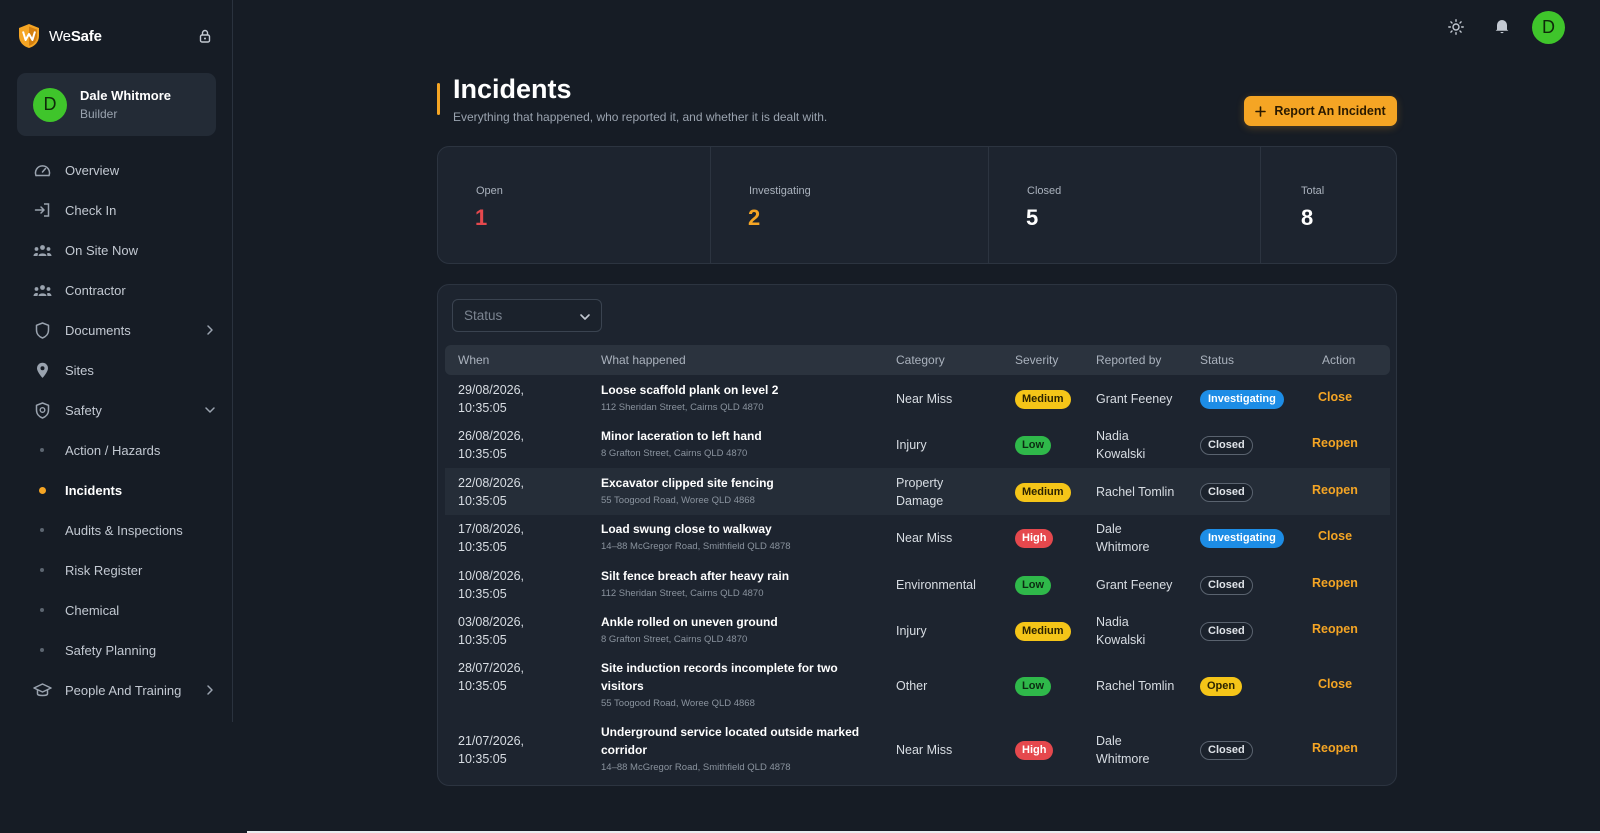 The image size is (1600, 833). What do you see at coordinates (924, 538) in the screenshot?
I see `cell-category: Near Miss` at bounding box center [924, 538].